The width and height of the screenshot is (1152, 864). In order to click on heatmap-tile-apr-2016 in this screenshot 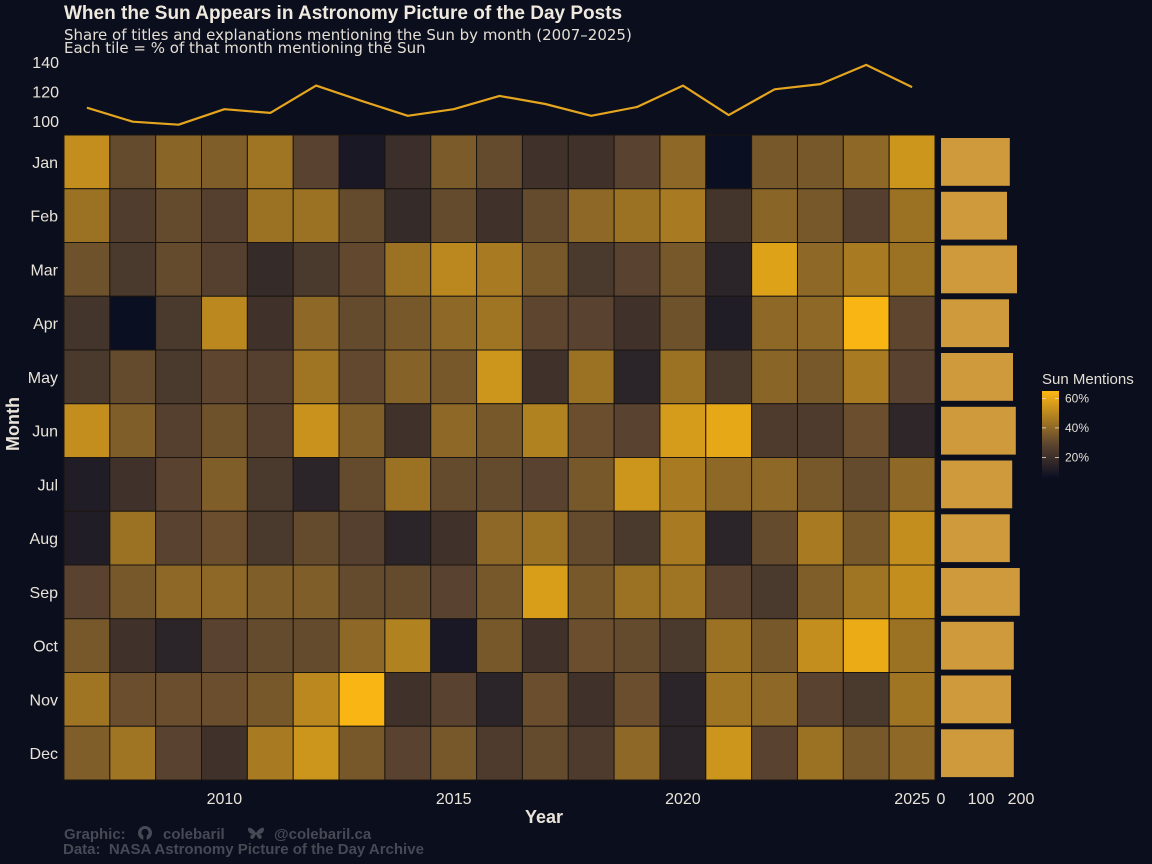, I will do `click(499, 323)`.